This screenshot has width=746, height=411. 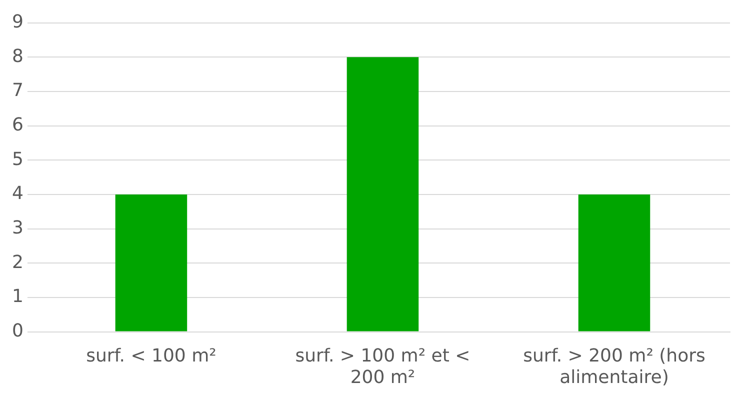 I want to click on y-tick-label: 6, so click(x=18, y=125).